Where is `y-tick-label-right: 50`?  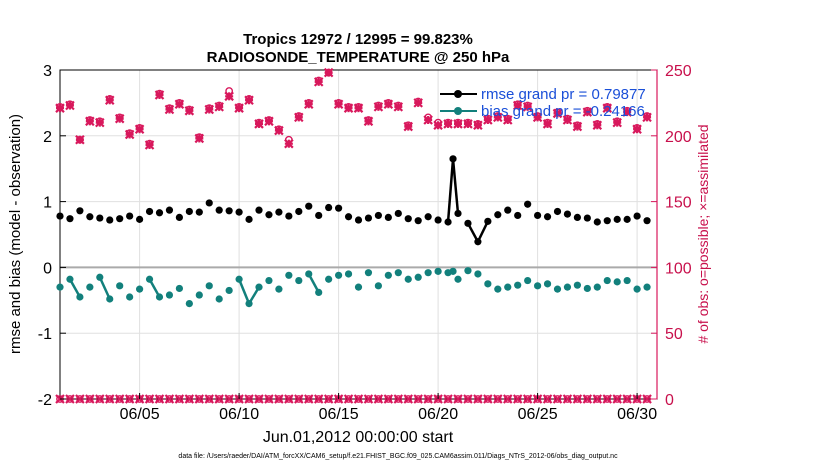
y-tick-label-right: 50 is located at coordinates (674, 334).